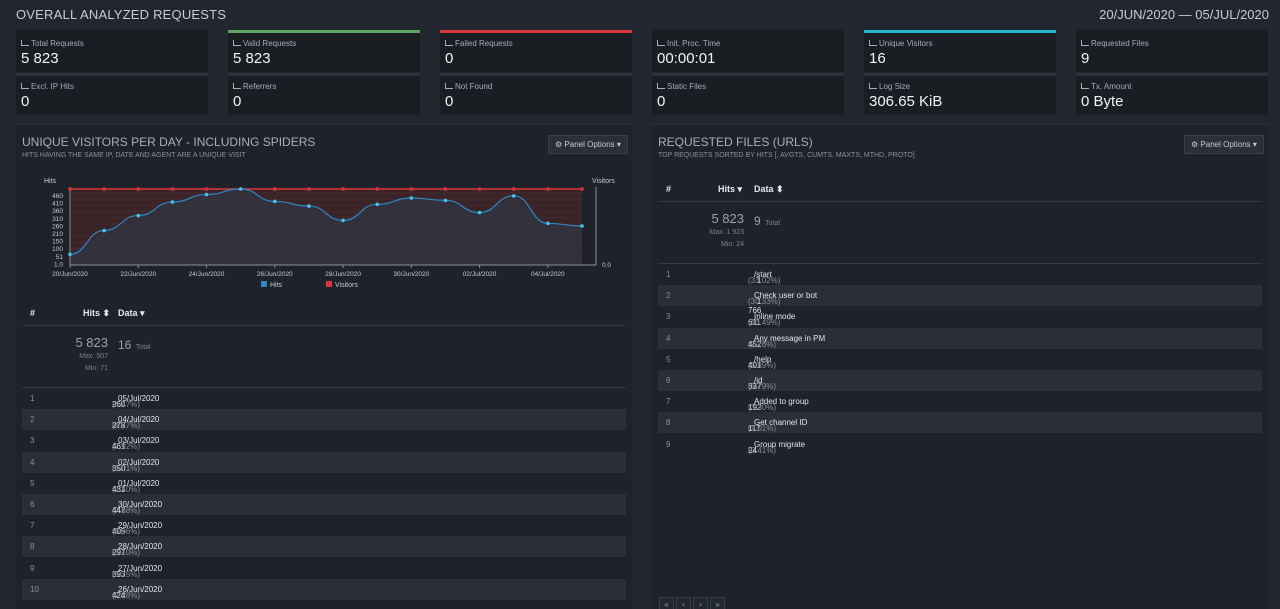 This screenshot has width=1280, height=609. What do you see at coordinates (762, 365) in the screenshot?
I see `row-hits-percent: (6.89%)` at bounding box center [762, 365].